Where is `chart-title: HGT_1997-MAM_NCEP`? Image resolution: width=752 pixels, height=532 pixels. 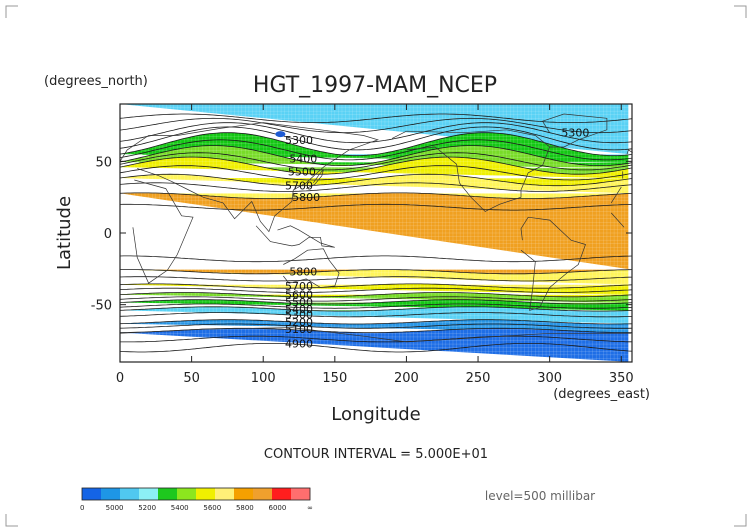 chart-title: HGT_1997-MAM_NCEP is located at coordinates (375, 85).